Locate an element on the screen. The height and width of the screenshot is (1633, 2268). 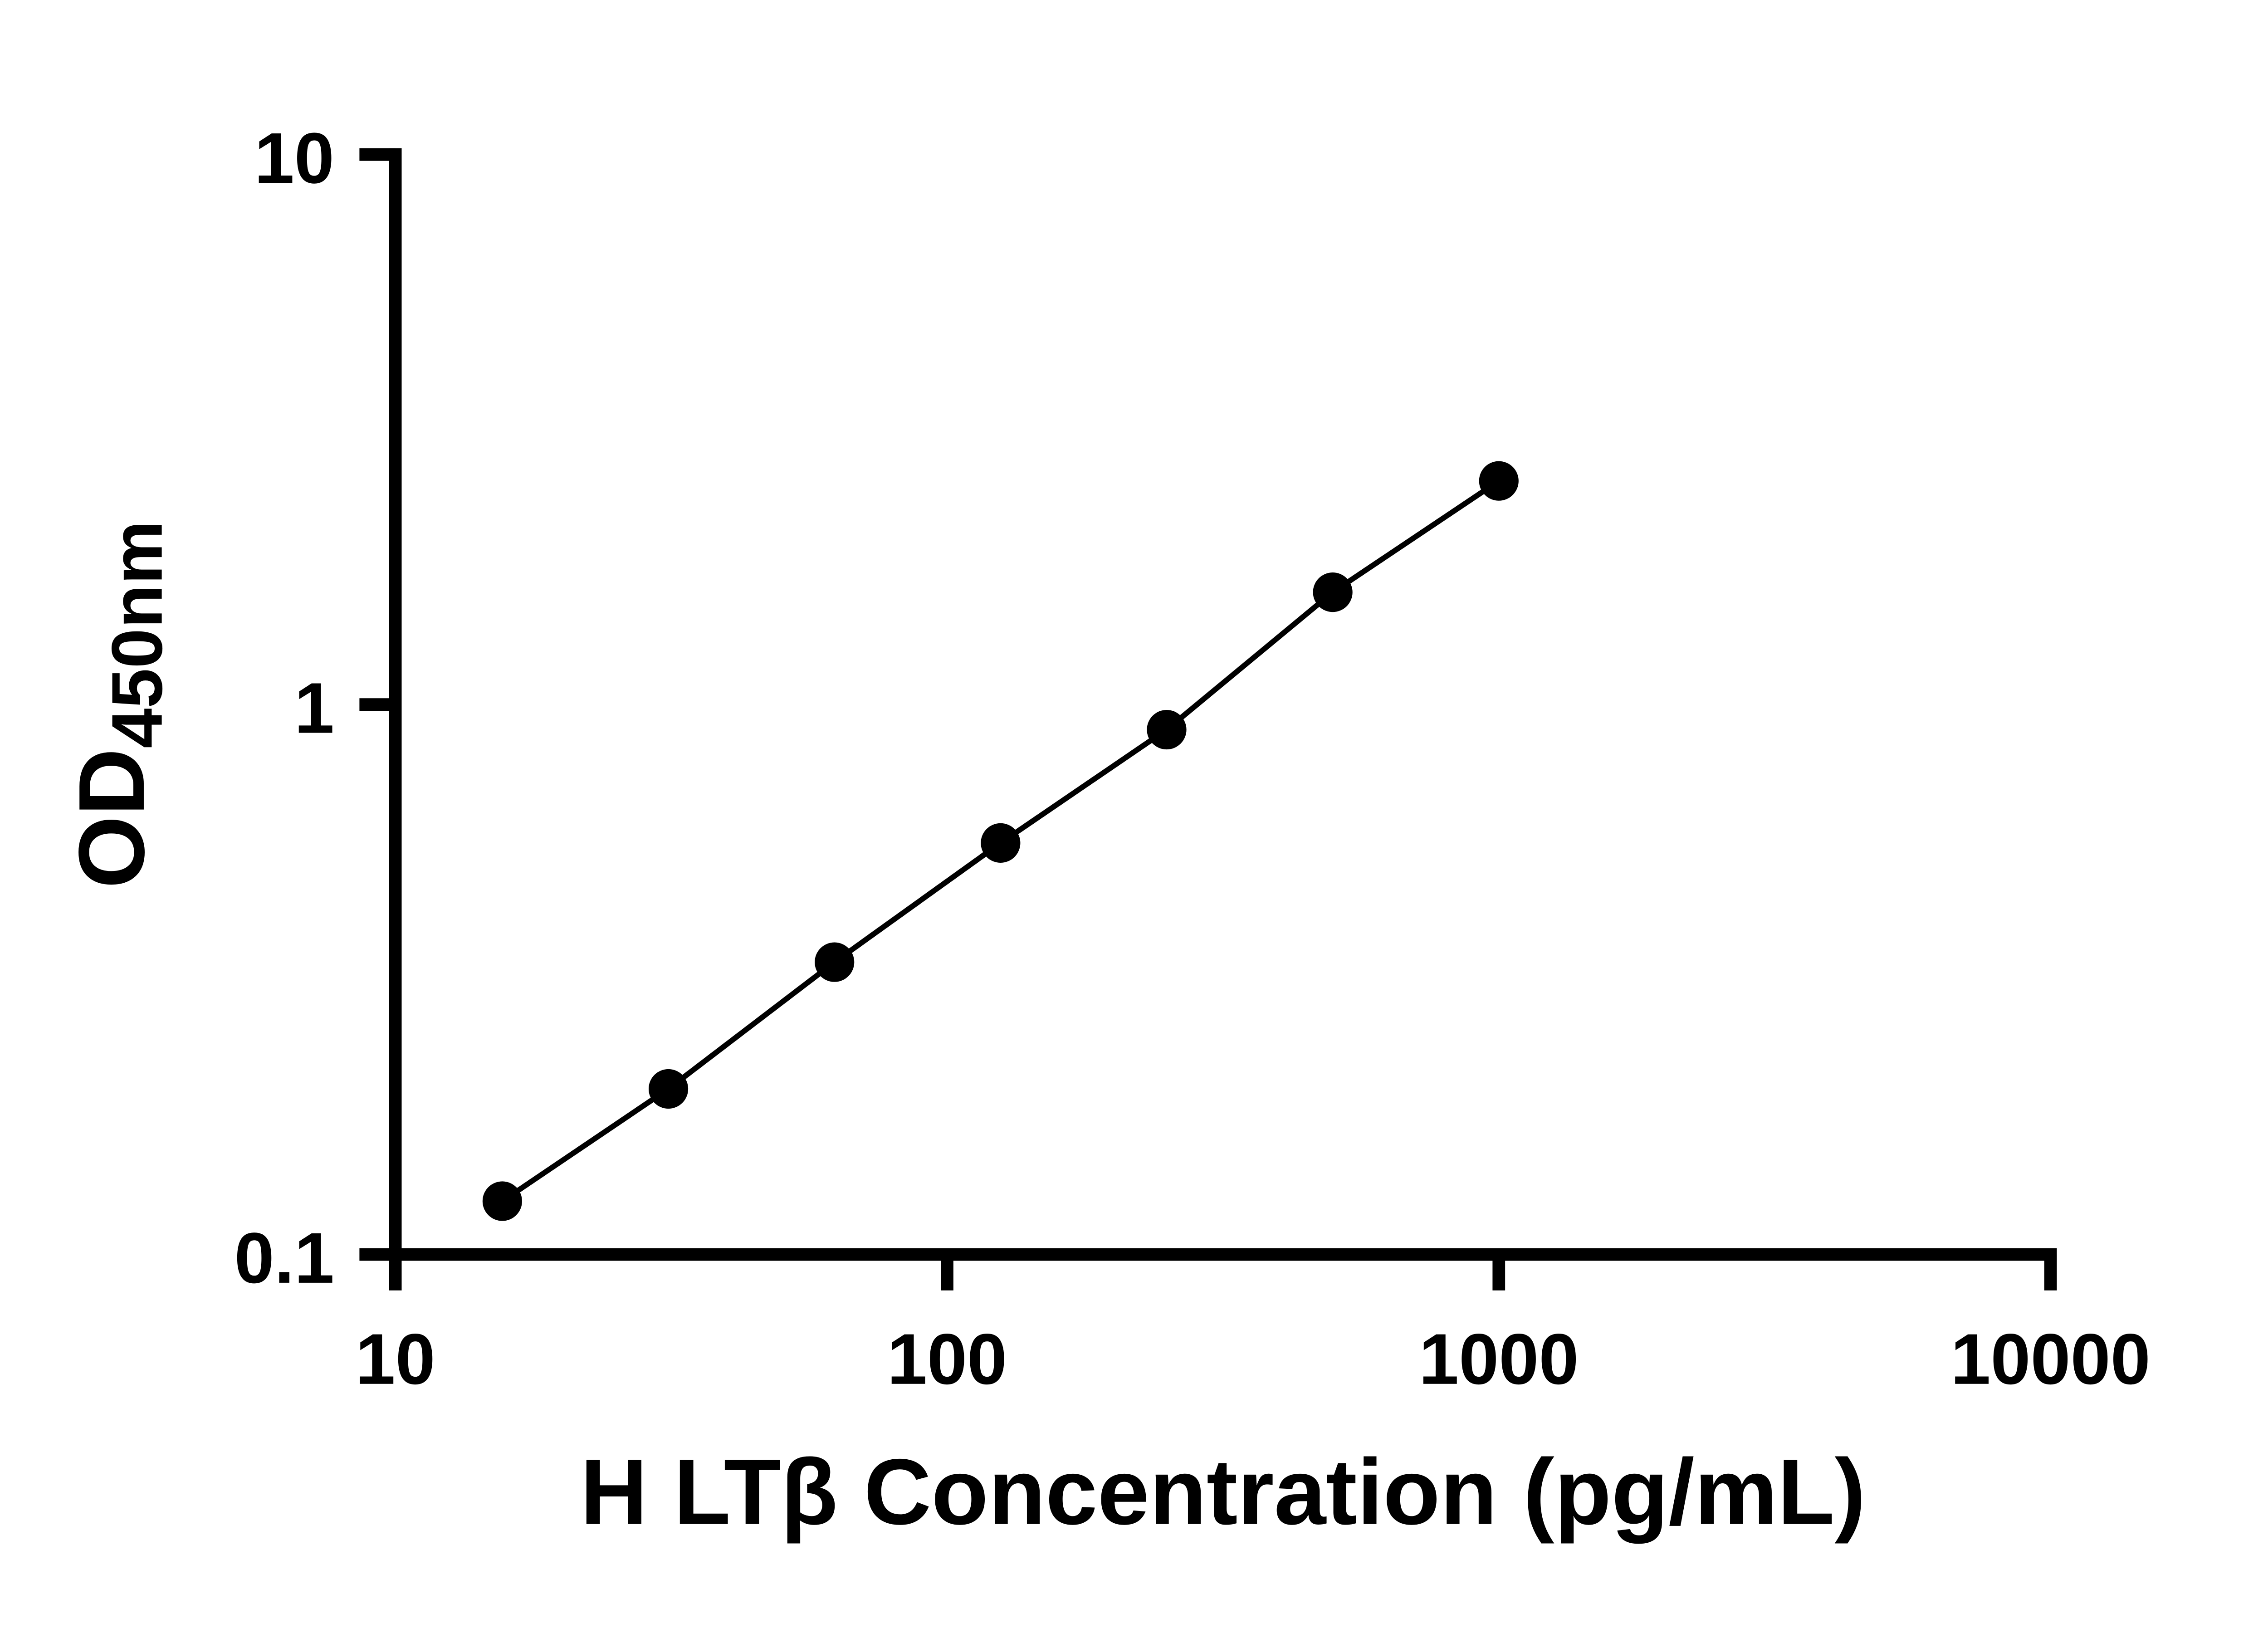
x-tick-label: 1000 is located at coordinates (1499, 1359).